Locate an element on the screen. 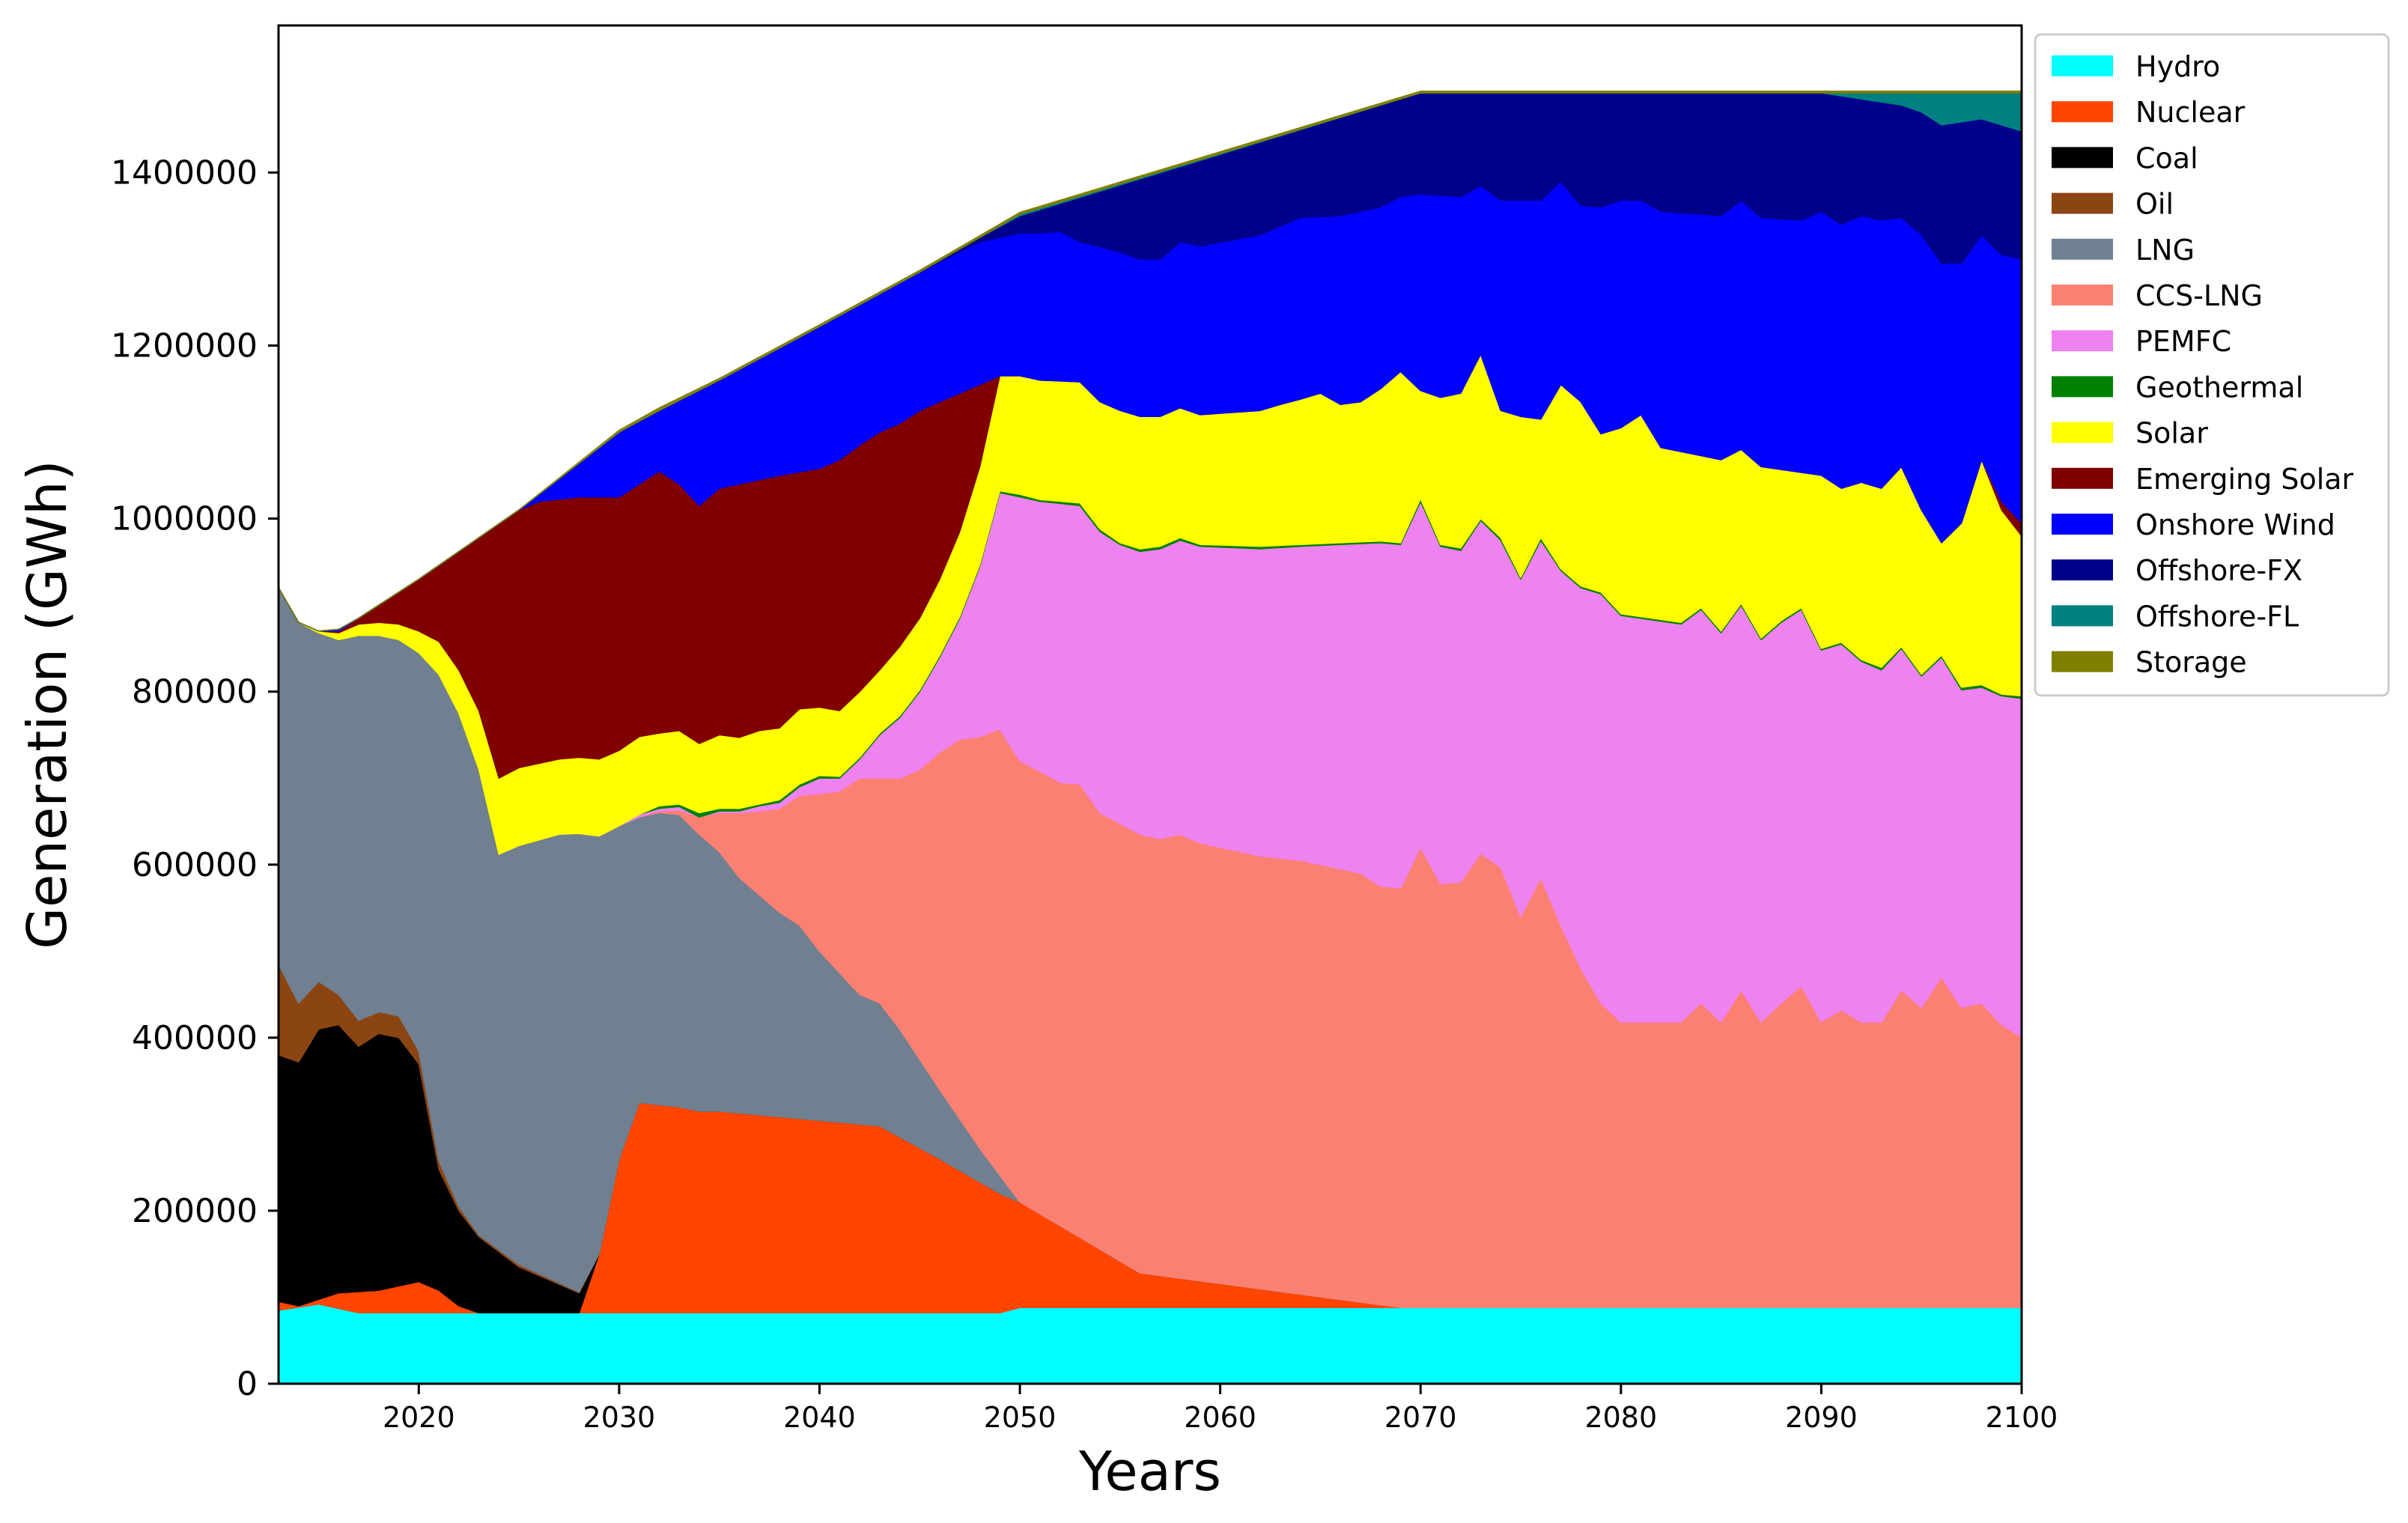 The height and width of the screenshot is (1523, 2408). x-axis-ticks: 2020 2030 2040 2050 2060 2070 2080 2090 2100 is located at coordinates (1221, 1409).